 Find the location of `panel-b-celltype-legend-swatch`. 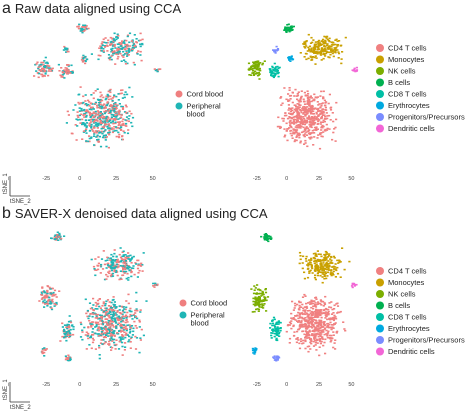

panel-b-celltype-legend-swatch is located at coordinates (380, 282).